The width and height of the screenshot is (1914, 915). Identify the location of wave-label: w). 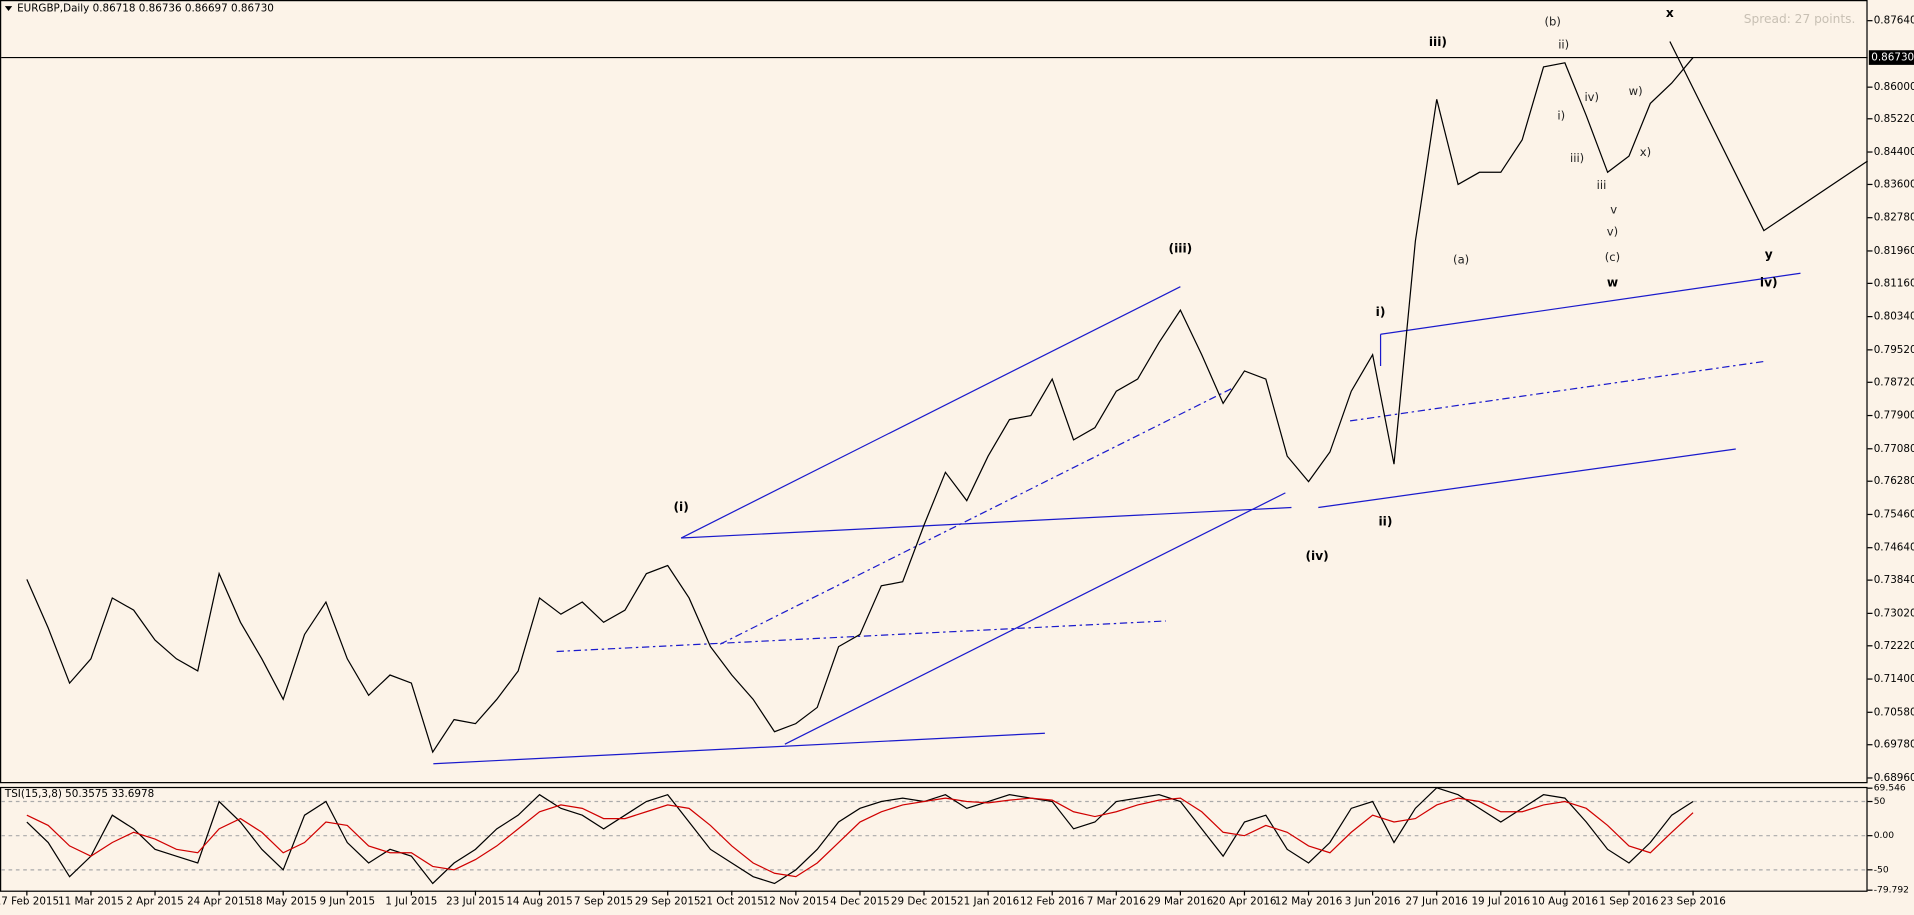
(1636, 91).